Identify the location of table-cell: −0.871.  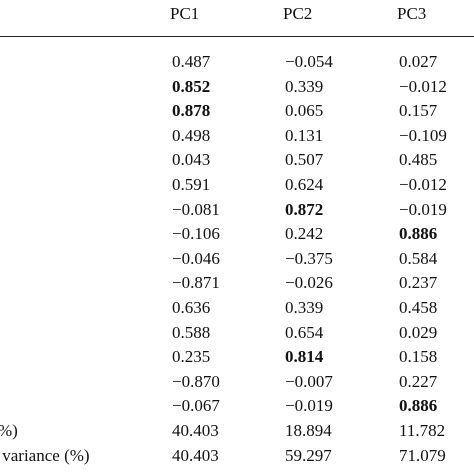
(196, 283).